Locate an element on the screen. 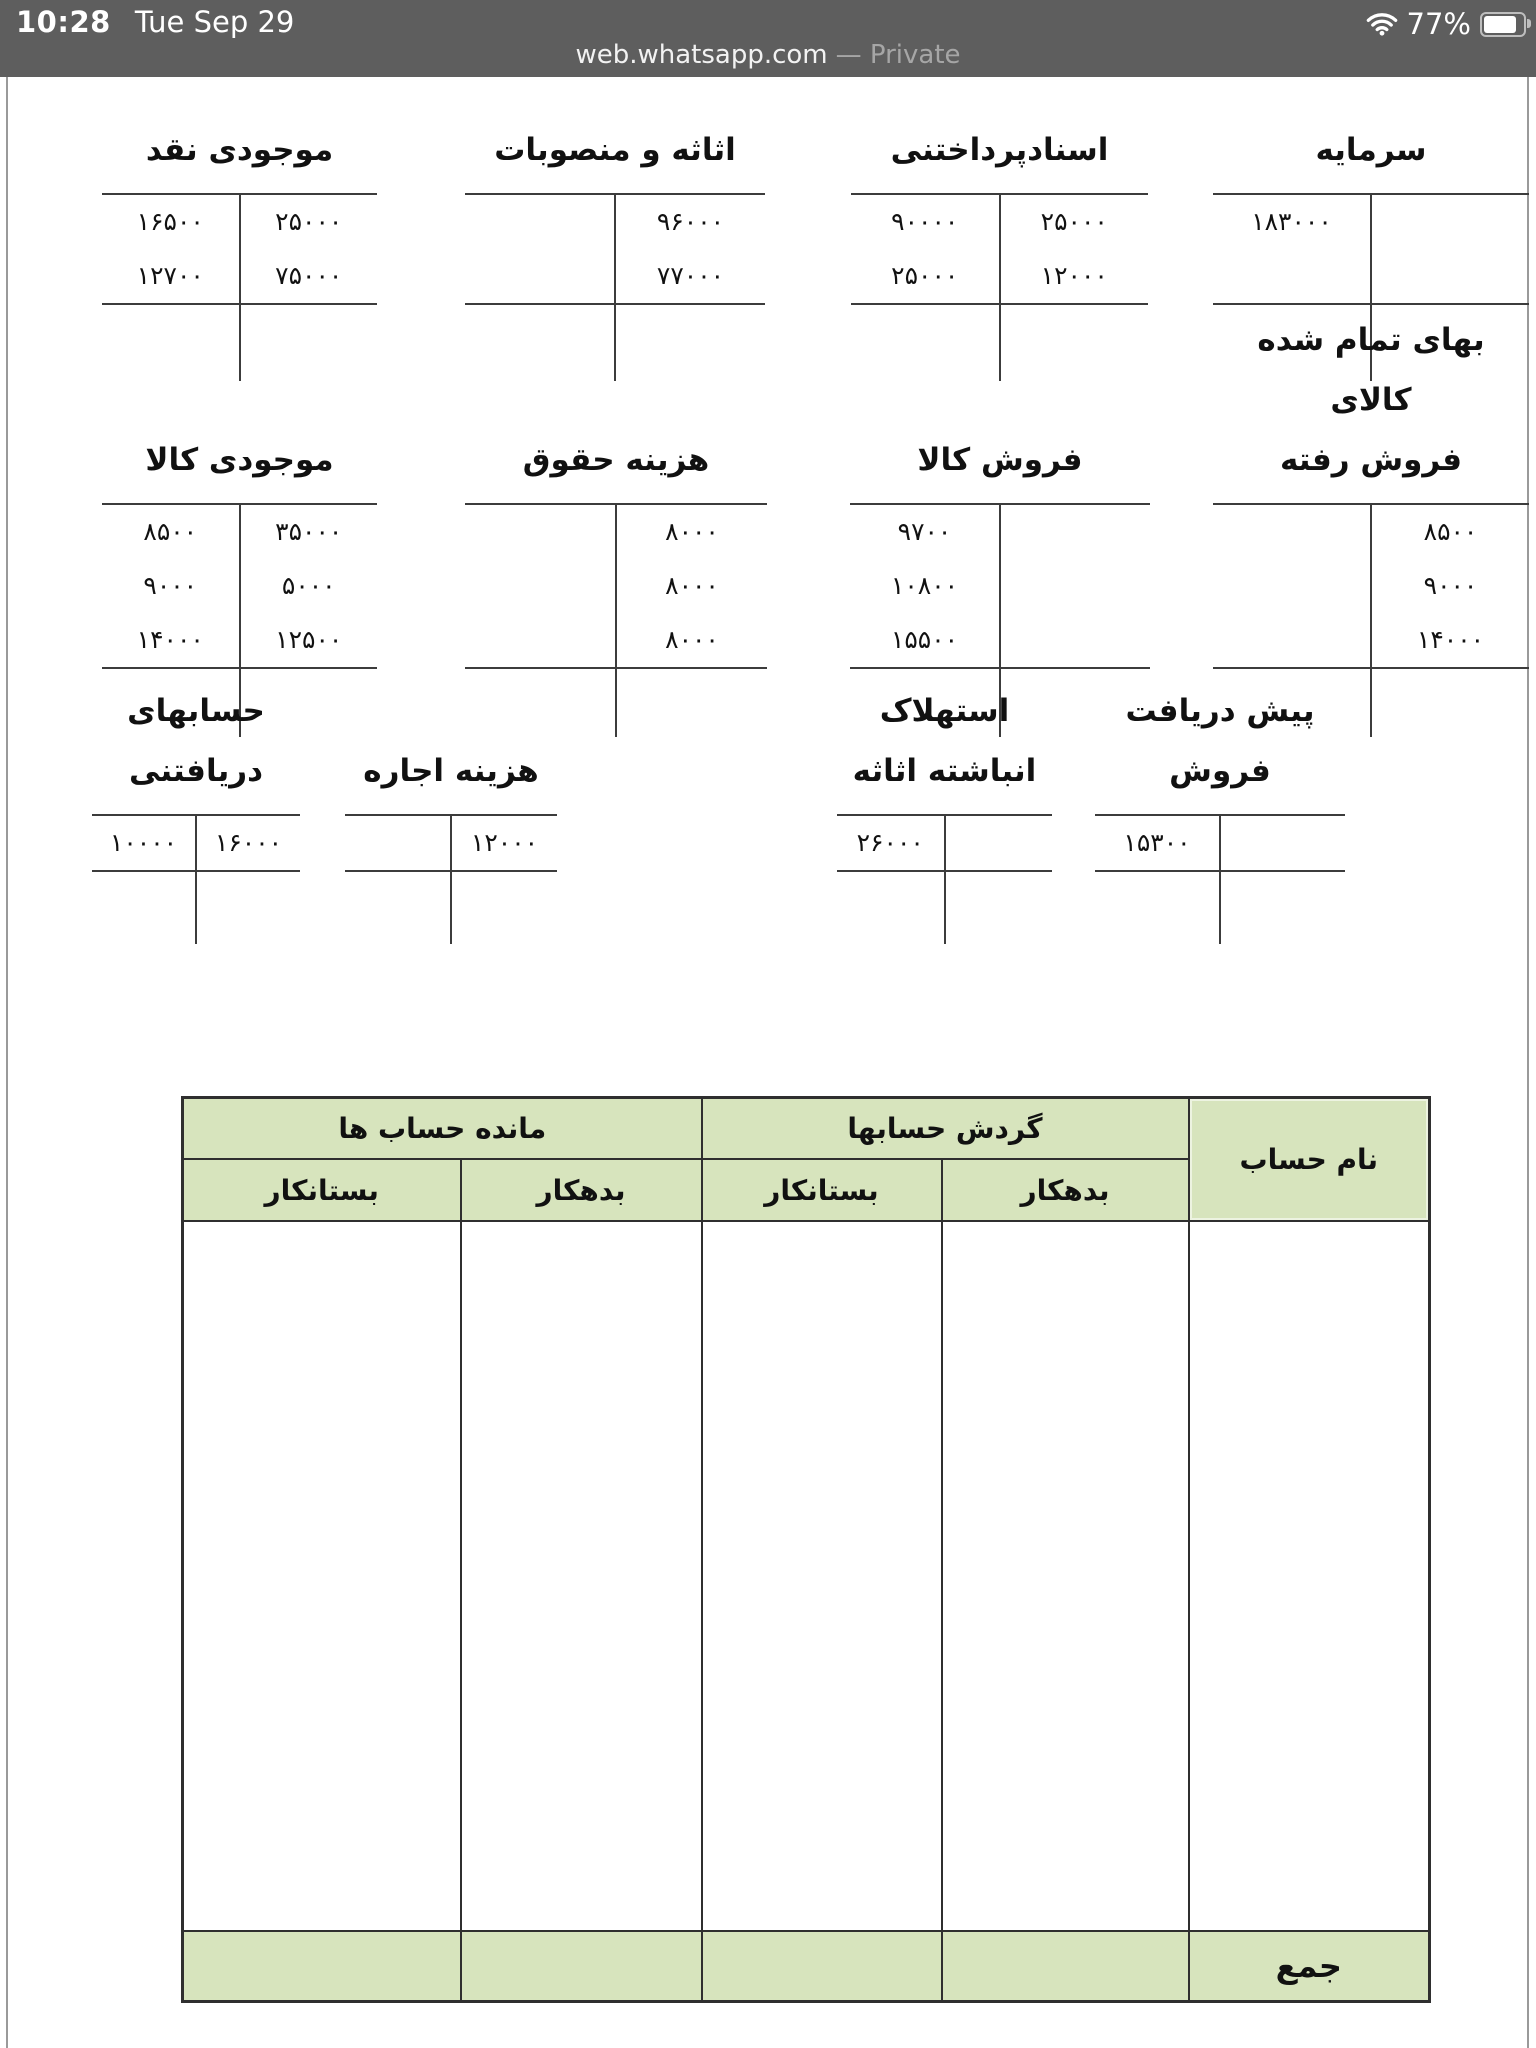  turnover-credit-body-cell is located at coordinates (821, 1576).